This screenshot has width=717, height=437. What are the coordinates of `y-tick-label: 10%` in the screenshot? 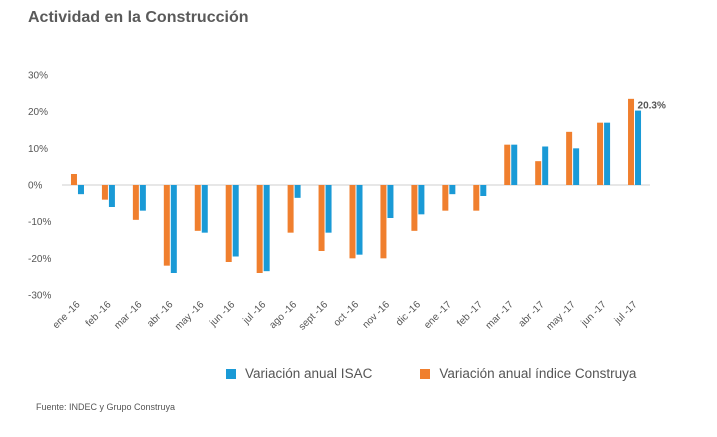 It's located at (38, 149).